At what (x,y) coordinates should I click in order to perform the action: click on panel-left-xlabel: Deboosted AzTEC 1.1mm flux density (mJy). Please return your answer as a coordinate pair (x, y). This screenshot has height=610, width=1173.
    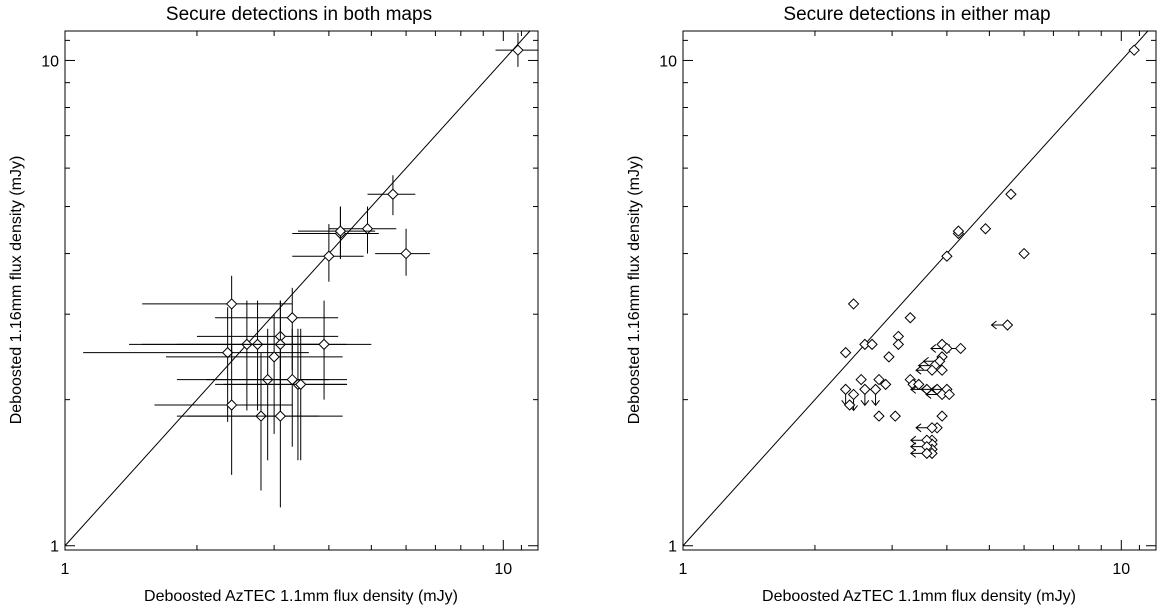
    Looking at the image, I should click on (301, 596).